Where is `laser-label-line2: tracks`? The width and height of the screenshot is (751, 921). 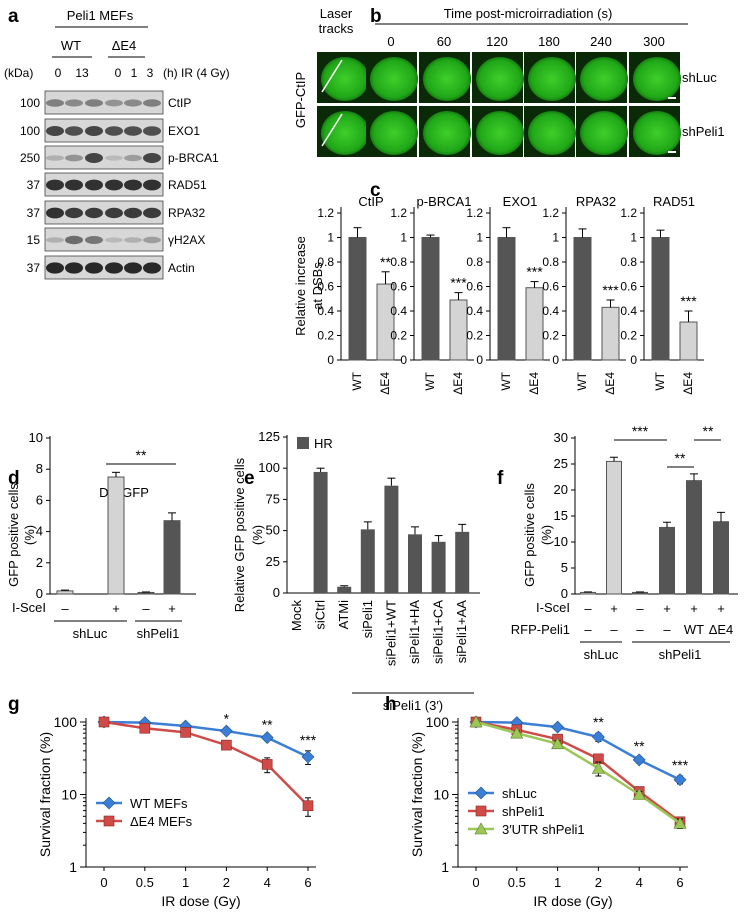 laser-label-line2: tracks is located at coordinates (336, 28).